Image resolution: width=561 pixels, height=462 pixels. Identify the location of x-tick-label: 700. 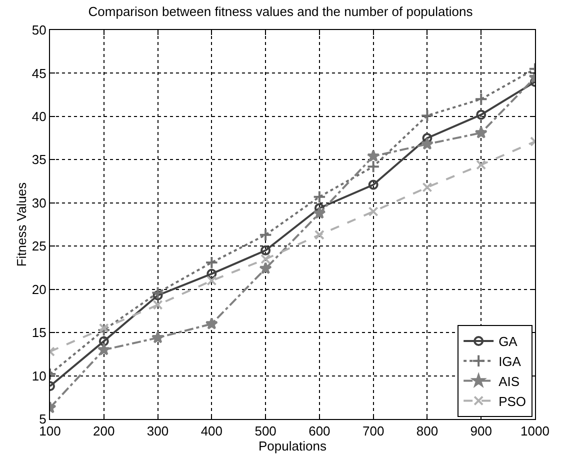
(373, 431).